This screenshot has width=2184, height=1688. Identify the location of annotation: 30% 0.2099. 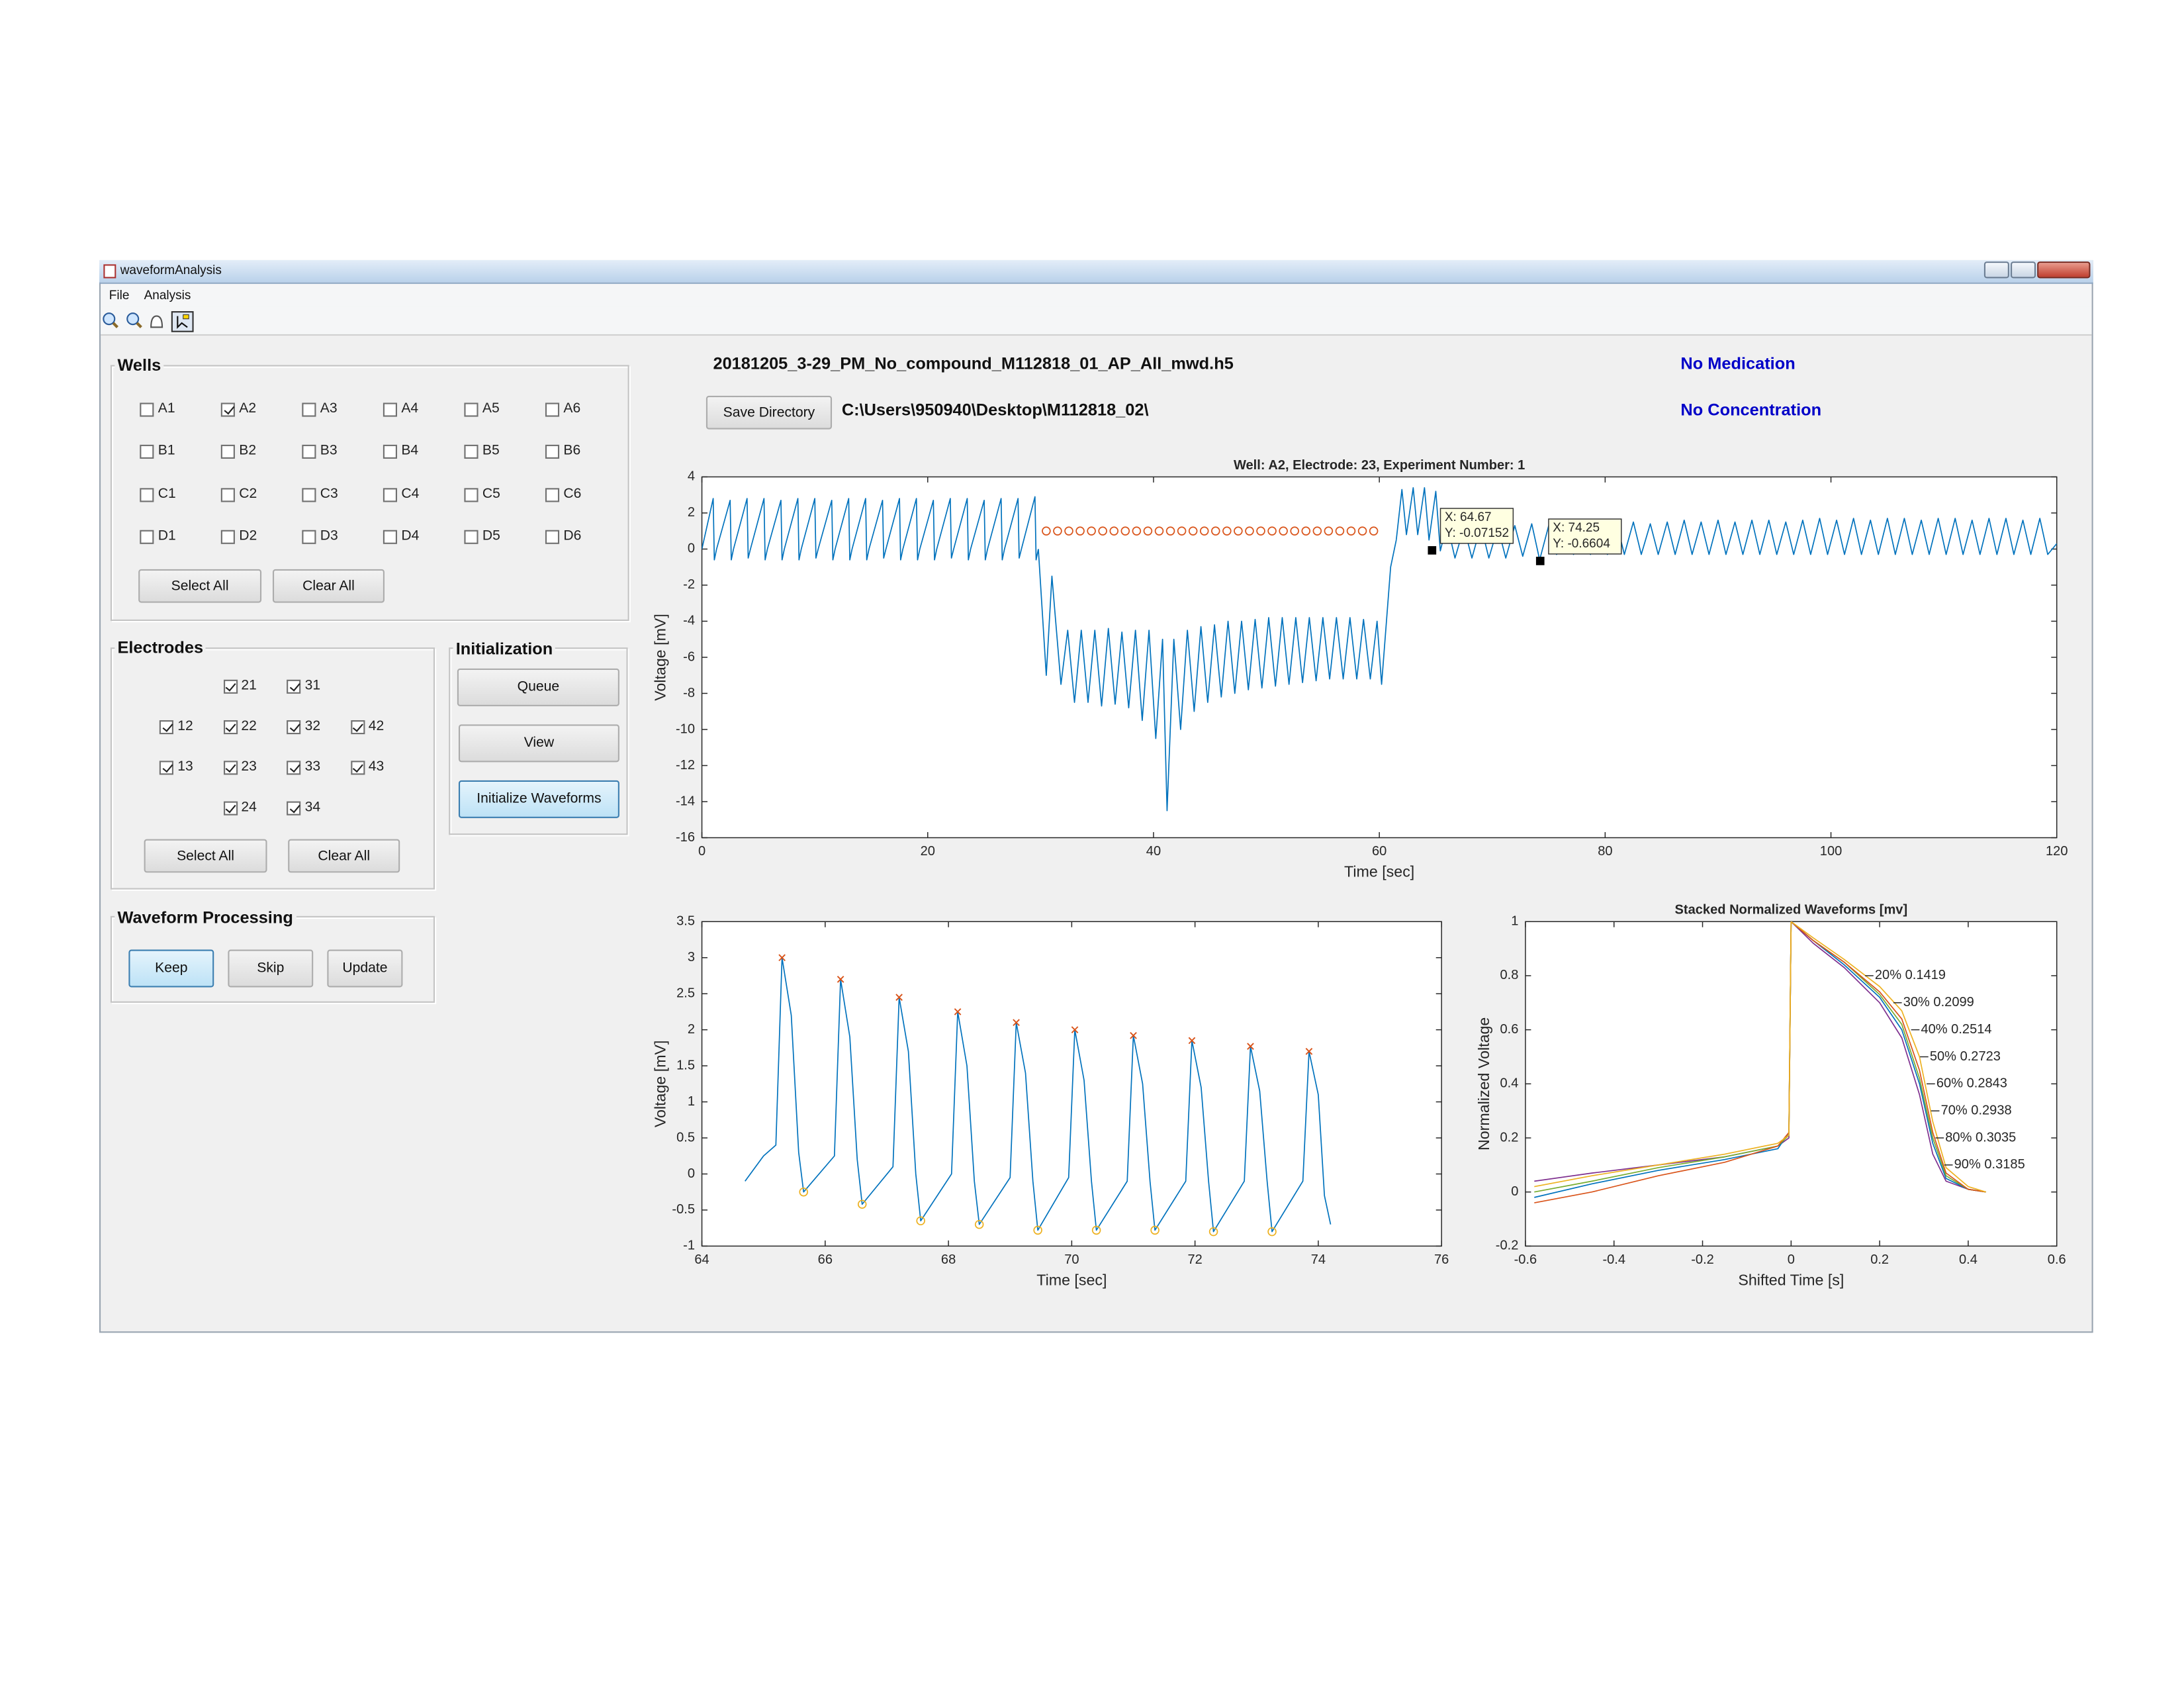
(1939, 1002).